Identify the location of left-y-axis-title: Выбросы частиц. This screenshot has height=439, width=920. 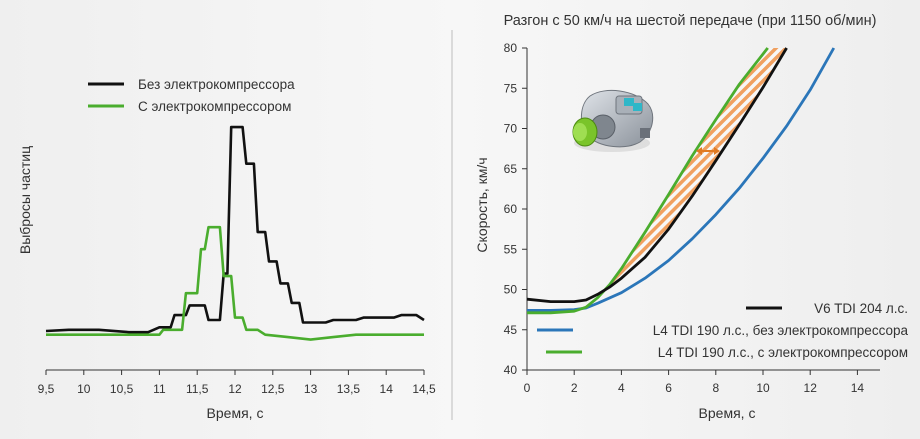
(25, 200).